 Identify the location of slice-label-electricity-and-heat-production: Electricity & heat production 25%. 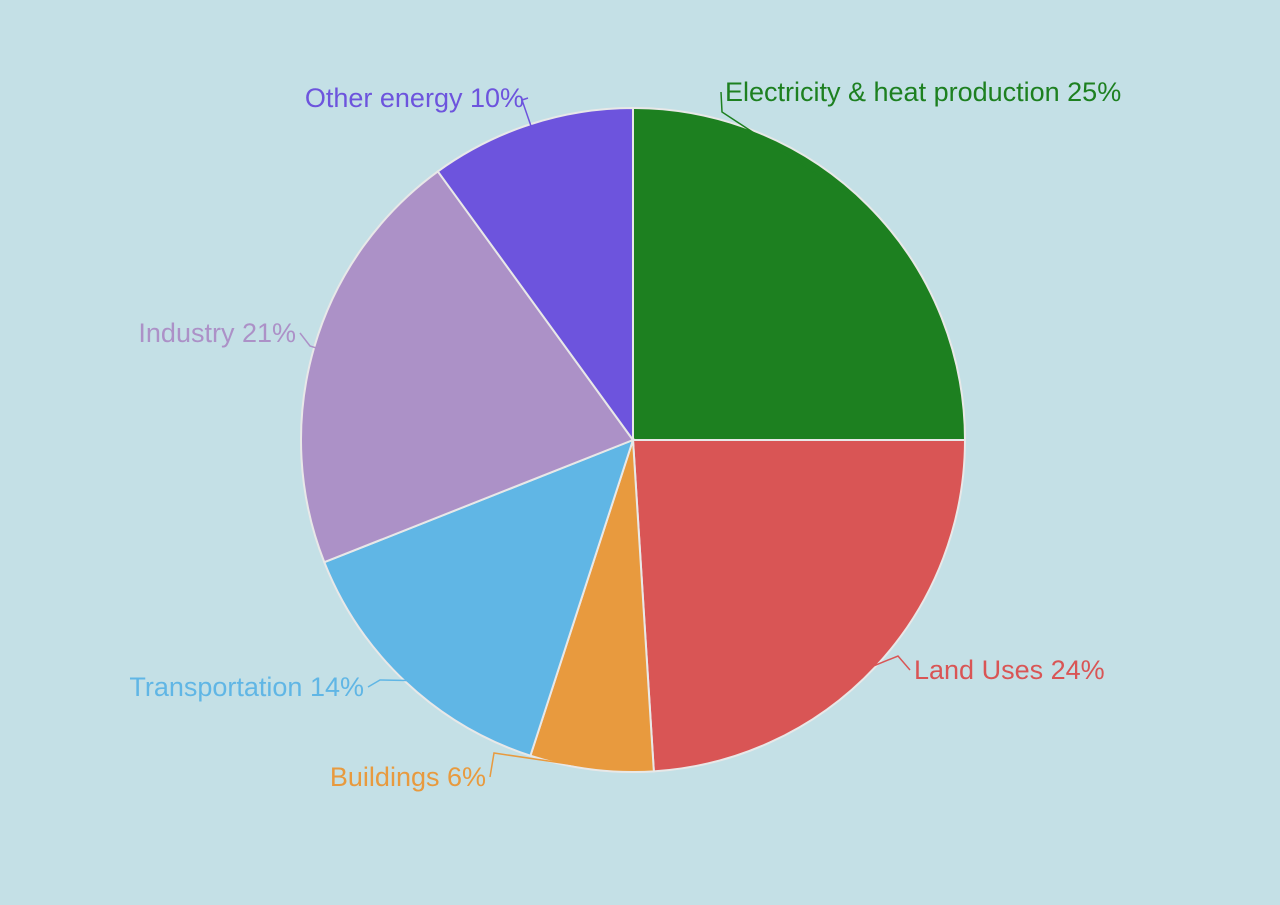
(923, 92).